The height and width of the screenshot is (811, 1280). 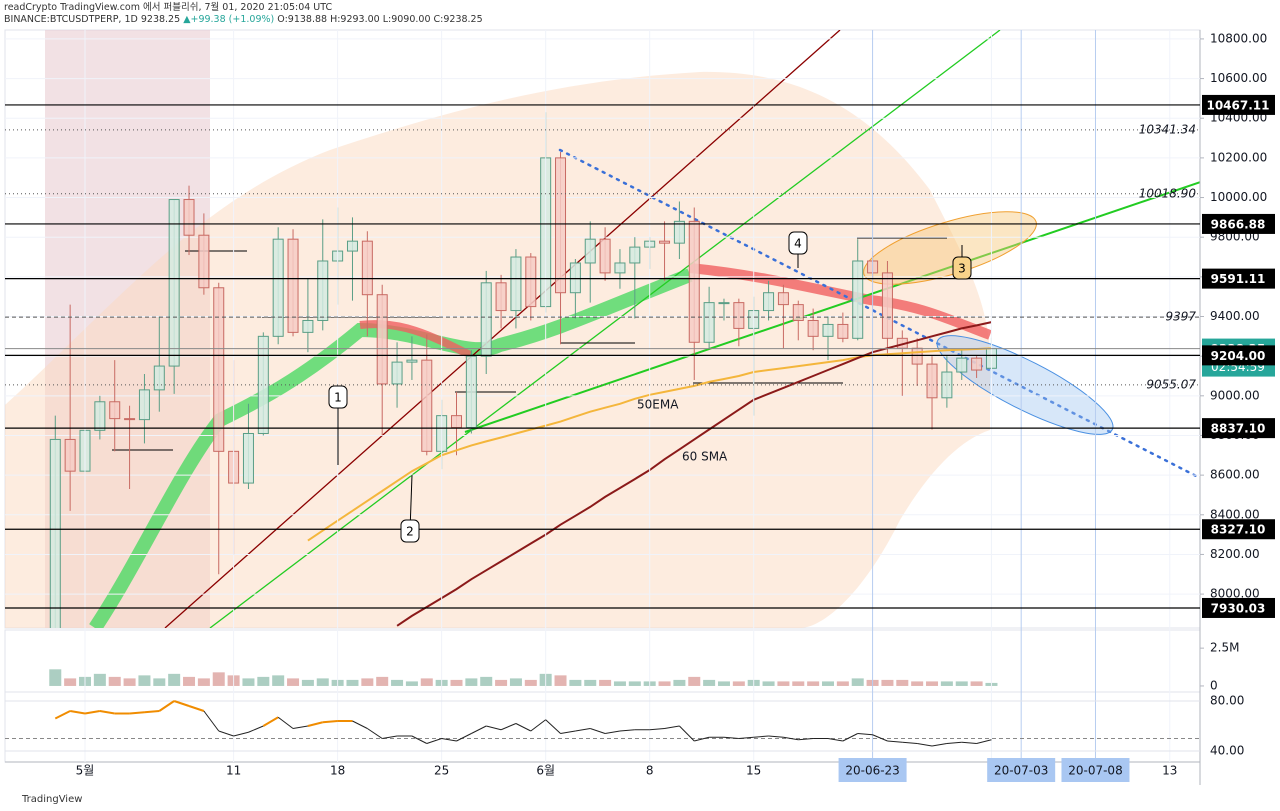 What do you see at coordinates (1169, 771) in the screenshot?
I see `x-tick-label: 13` at bounding box center [1169, 771].